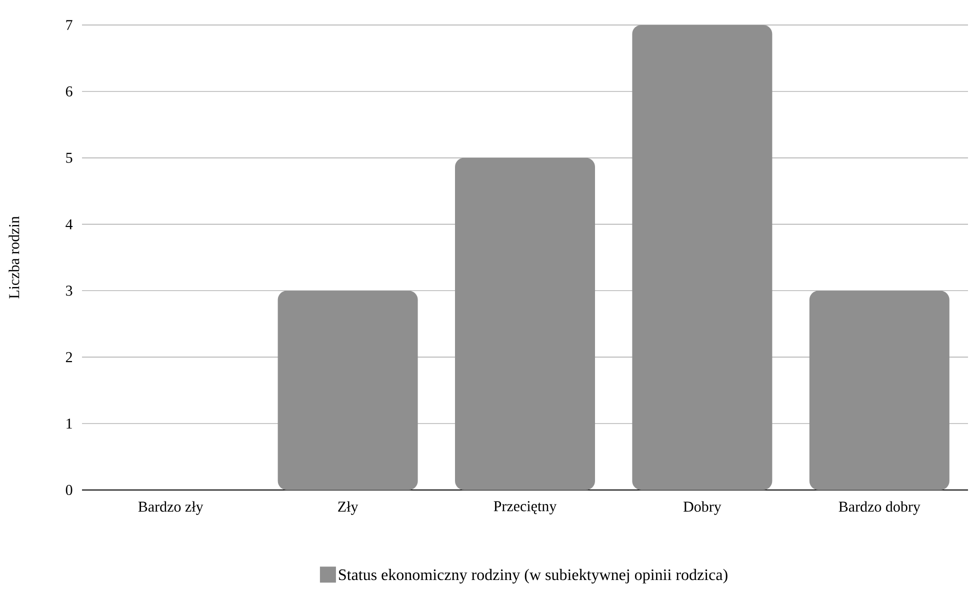  What do you see at coordinates (69, 25) in the screenshot?
I see `y-tick-label: 7` at bounding box center [69, 25].